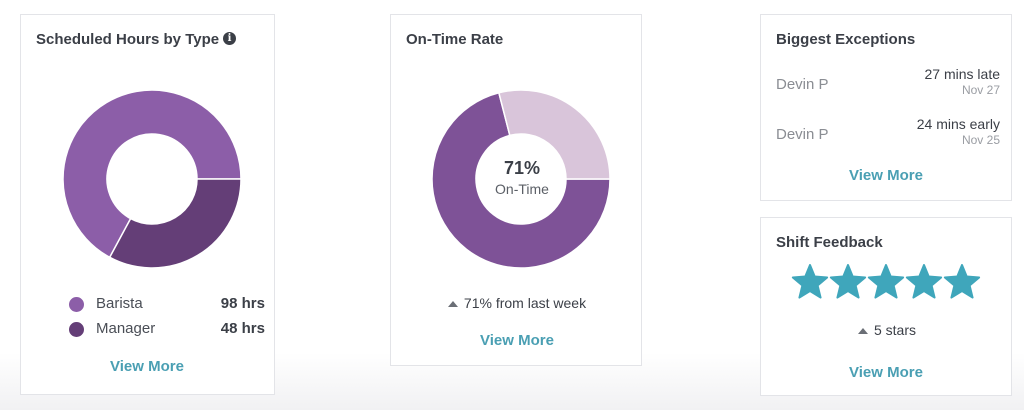 The width and height of the screenshot is (1024, 410). I want to click on exception-row: Devin P 27 mins late Nov 27, so click(888, 84).